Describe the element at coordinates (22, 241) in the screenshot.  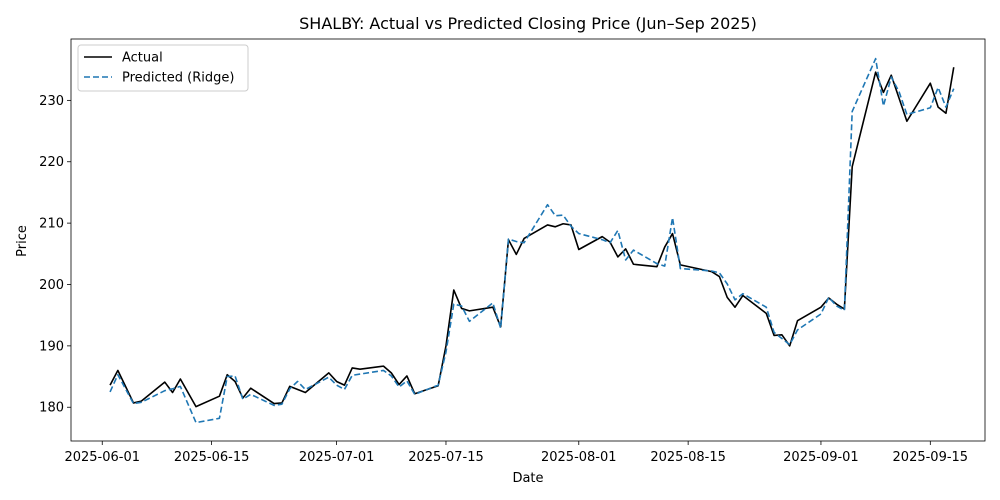
I see `y-axis-label: Price` at that location.